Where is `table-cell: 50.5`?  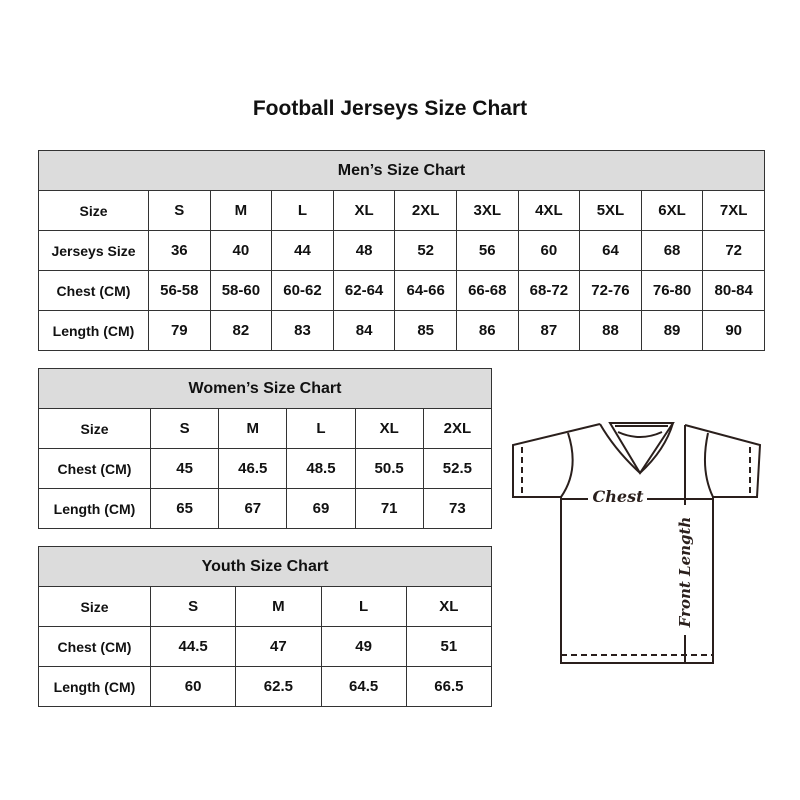
table-cell: 50.5 is located at coordinates (389, 468).